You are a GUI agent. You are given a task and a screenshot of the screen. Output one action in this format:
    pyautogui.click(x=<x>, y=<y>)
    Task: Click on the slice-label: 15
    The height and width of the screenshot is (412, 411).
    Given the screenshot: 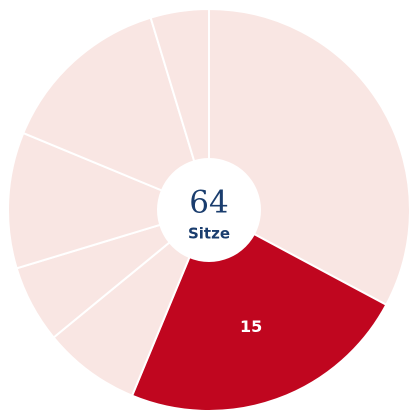 What is the action you would take?
    pyautogui.click(x=251, y=326)
    